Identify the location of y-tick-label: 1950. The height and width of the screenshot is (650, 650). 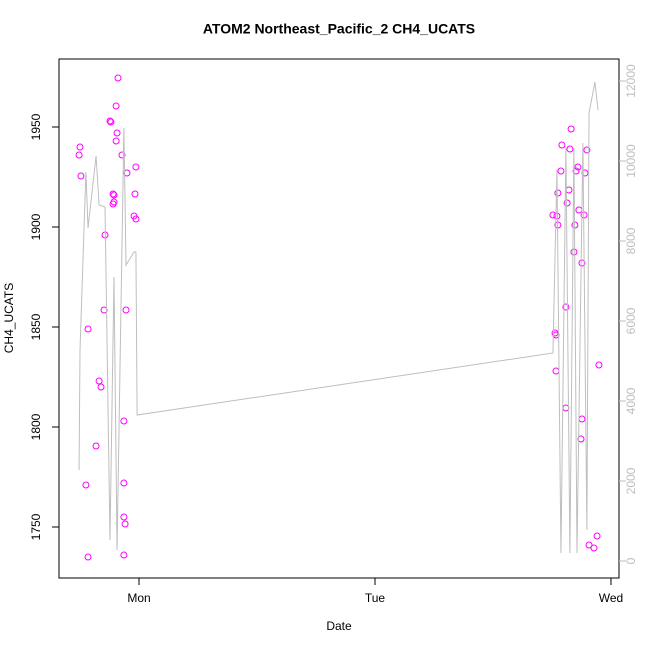
(36, 126).